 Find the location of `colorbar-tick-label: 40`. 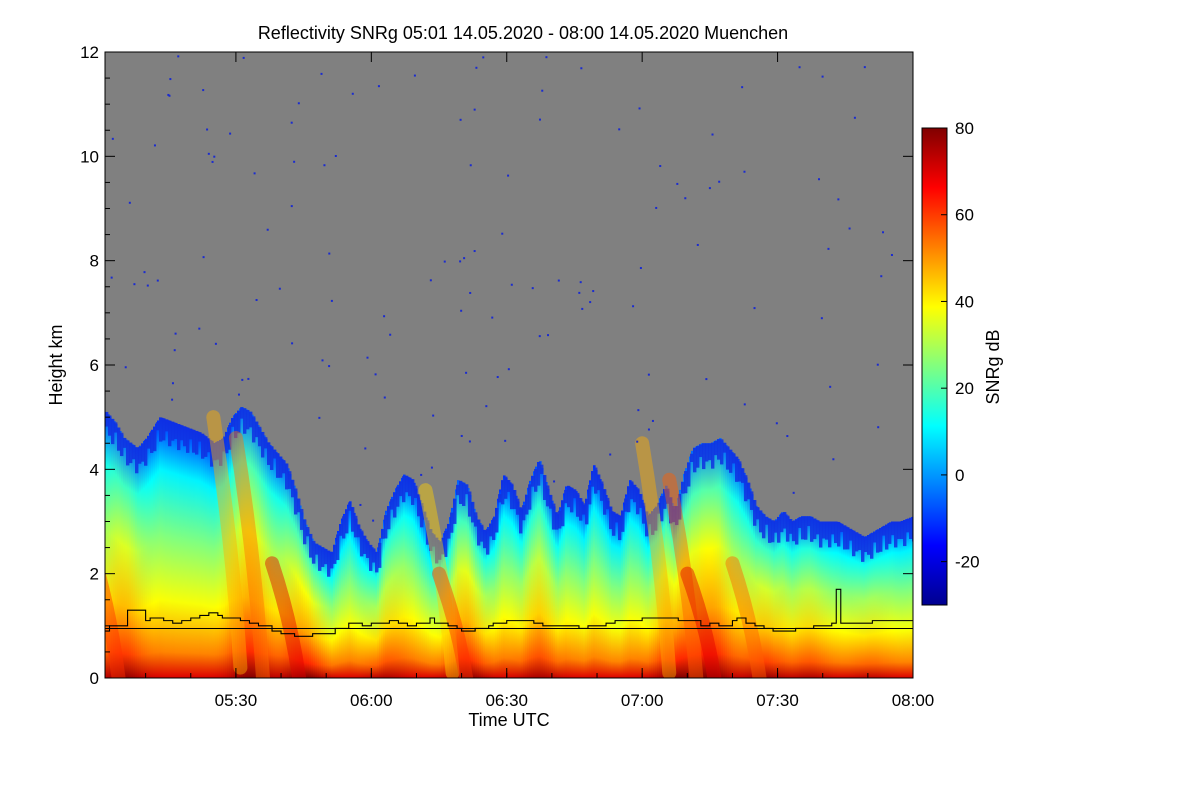

colorbar-tick-label: 40 is located at coordinates (964, 301).